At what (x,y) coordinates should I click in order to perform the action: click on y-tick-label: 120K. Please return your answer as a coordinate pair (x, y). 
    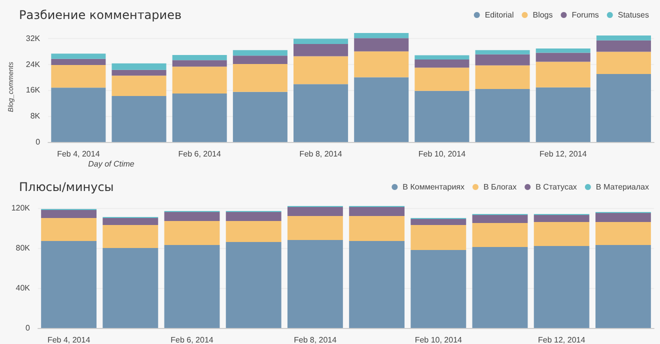
    Looking at the image, I should click on (21, 208).